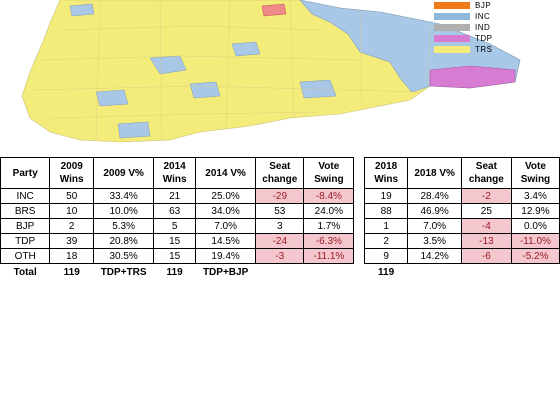 This screenshot has width=560, height=404. What do you see at coordinates (329, 196) in the screenshot?
I see `vote-swing-cell: -8.4%` at bounding box center [329, 196].